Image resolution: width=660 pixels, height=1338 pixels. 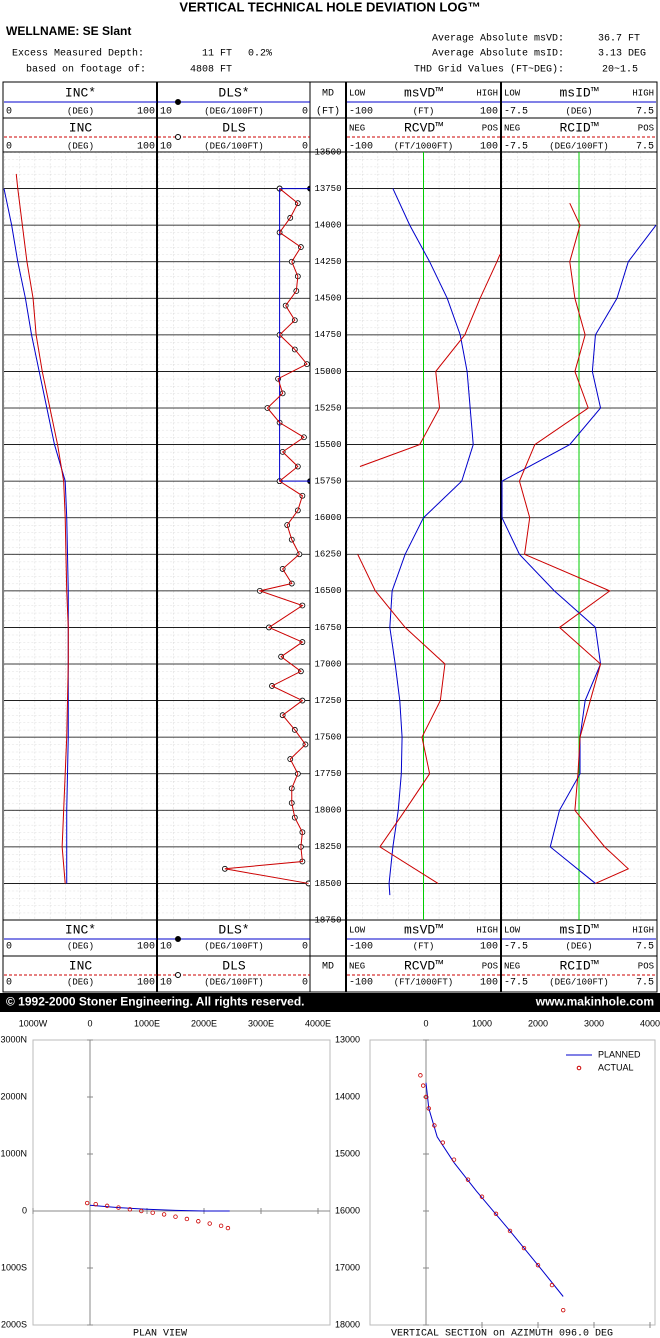 What do you see at coordinates (594, 1002) in the screenshot?
I see `site-url: www.makinhole.com` at bounding box center [594, 1002].